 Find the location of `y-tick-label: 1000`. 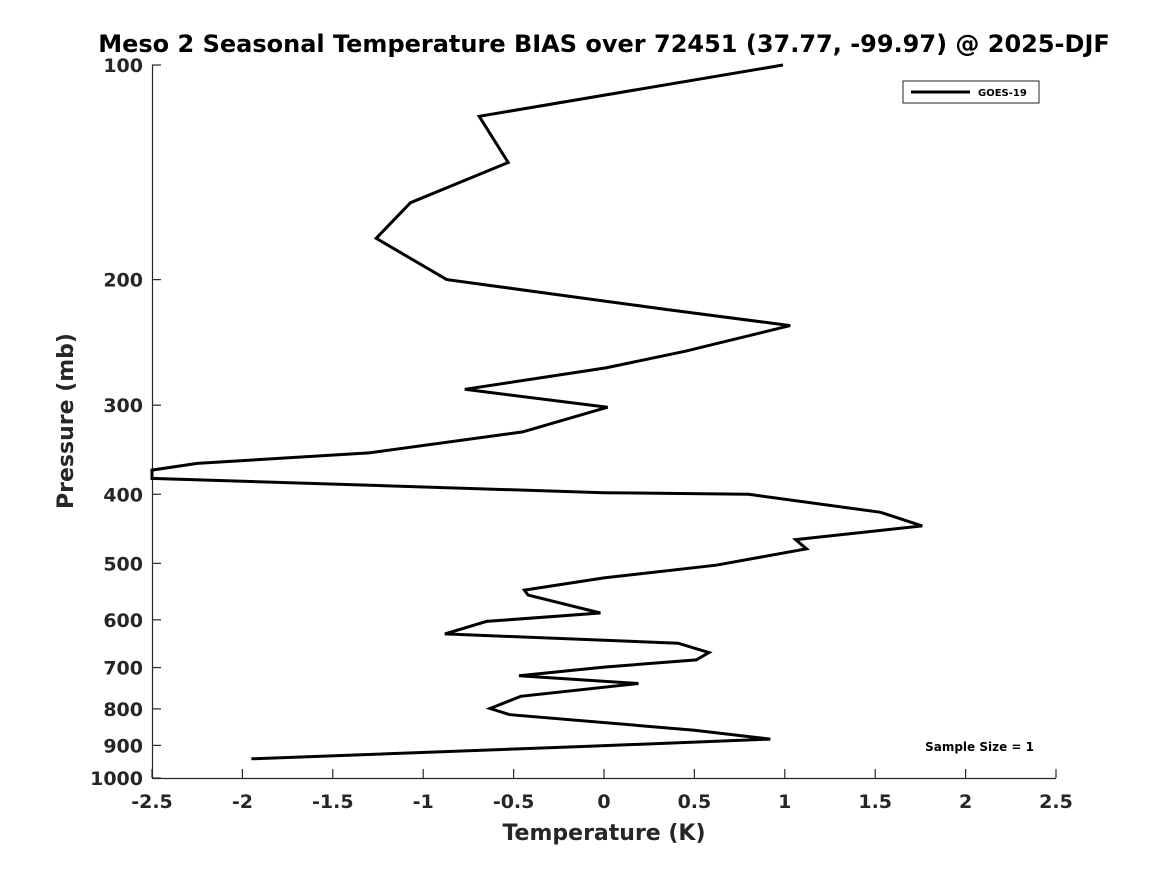

y-tick-label: 1000 is located at coordinates (116, 779).